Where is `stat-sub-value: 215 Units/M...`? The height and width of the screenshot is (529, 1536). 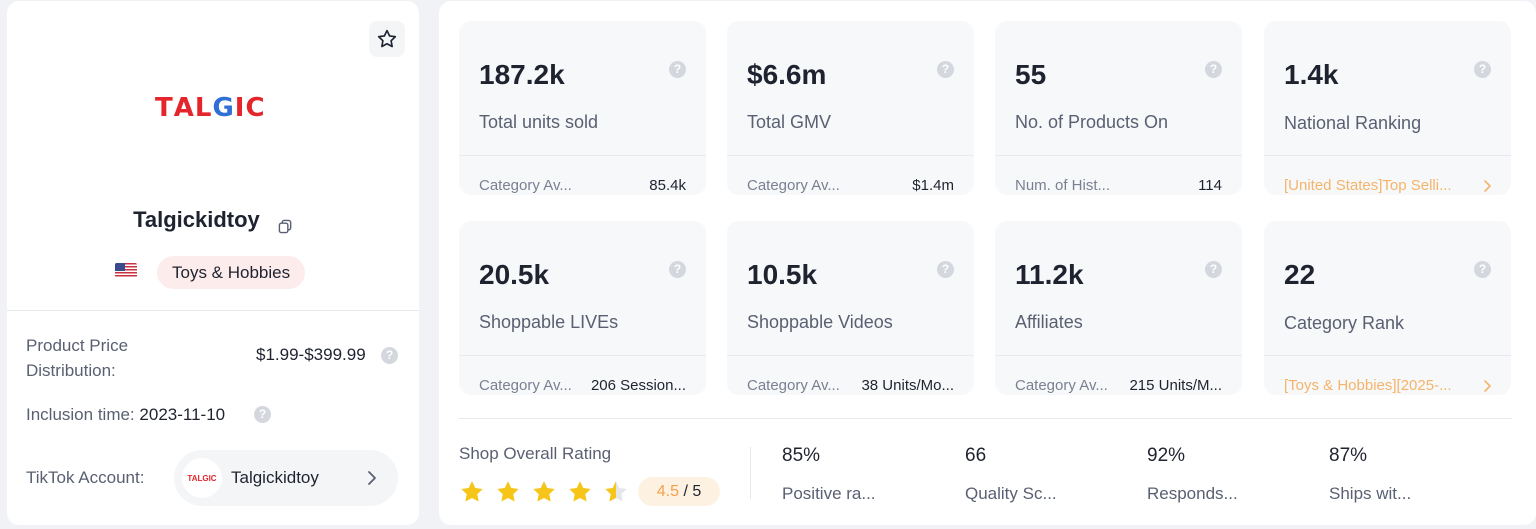
stat-sub-value: 215 Units/M... is located at coordinates (1175, 385).